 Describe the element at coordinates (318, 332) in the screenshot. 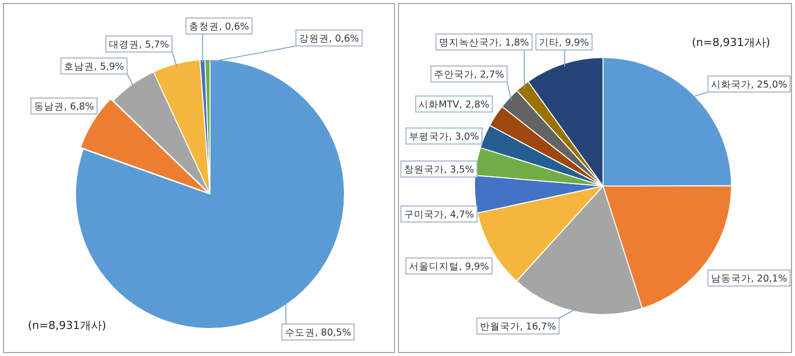

I see `slice-label: 수도권, 80,5%` at that location.